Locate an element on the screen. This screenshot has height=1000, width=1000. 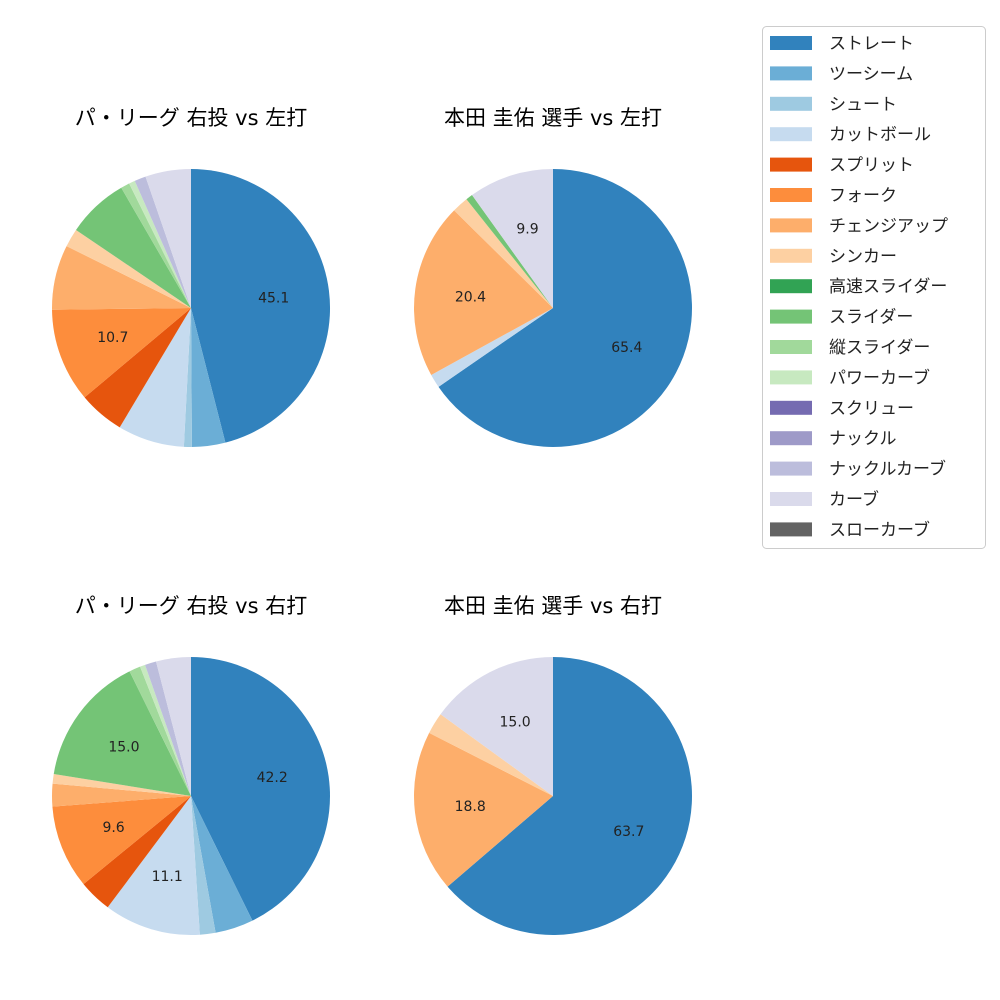
pie-chart-2-slices: 65.4 20.4 9.9 is located at coordinates (553, 308).